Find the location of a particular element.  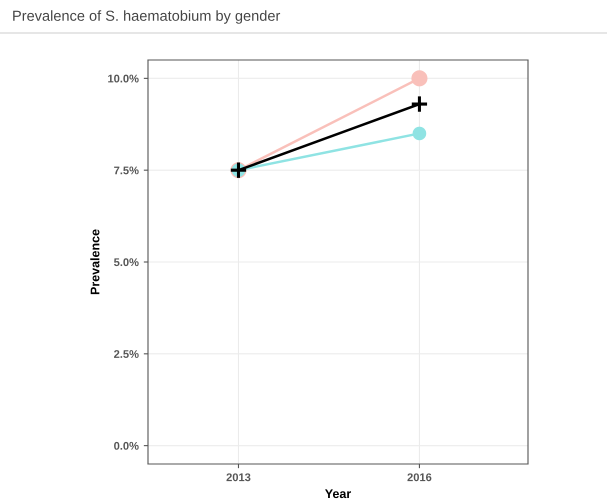

y-tick-label: 2.5% is located at coordinates (126, 354).